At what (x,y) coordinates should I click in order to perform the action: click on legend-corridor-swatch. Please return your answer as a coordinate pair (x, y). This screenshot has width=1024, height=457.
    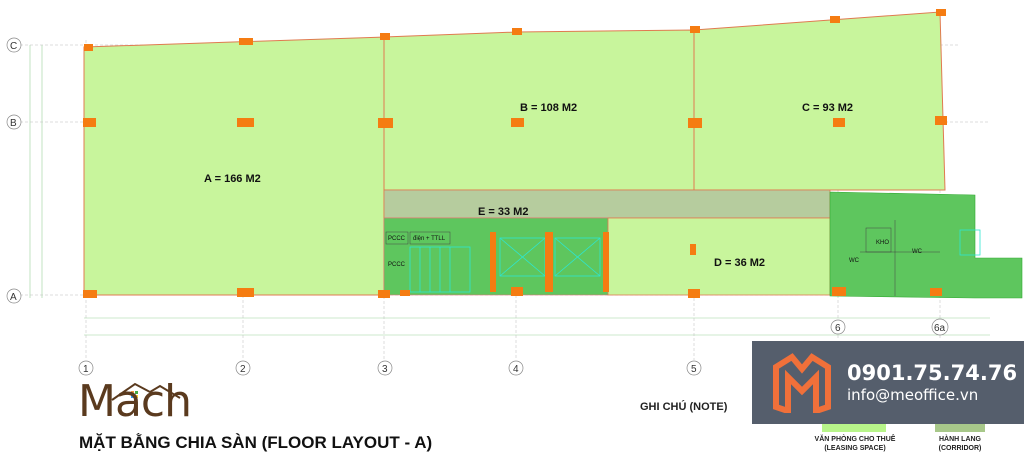
    Looking at the image, I should click on (960, 428).